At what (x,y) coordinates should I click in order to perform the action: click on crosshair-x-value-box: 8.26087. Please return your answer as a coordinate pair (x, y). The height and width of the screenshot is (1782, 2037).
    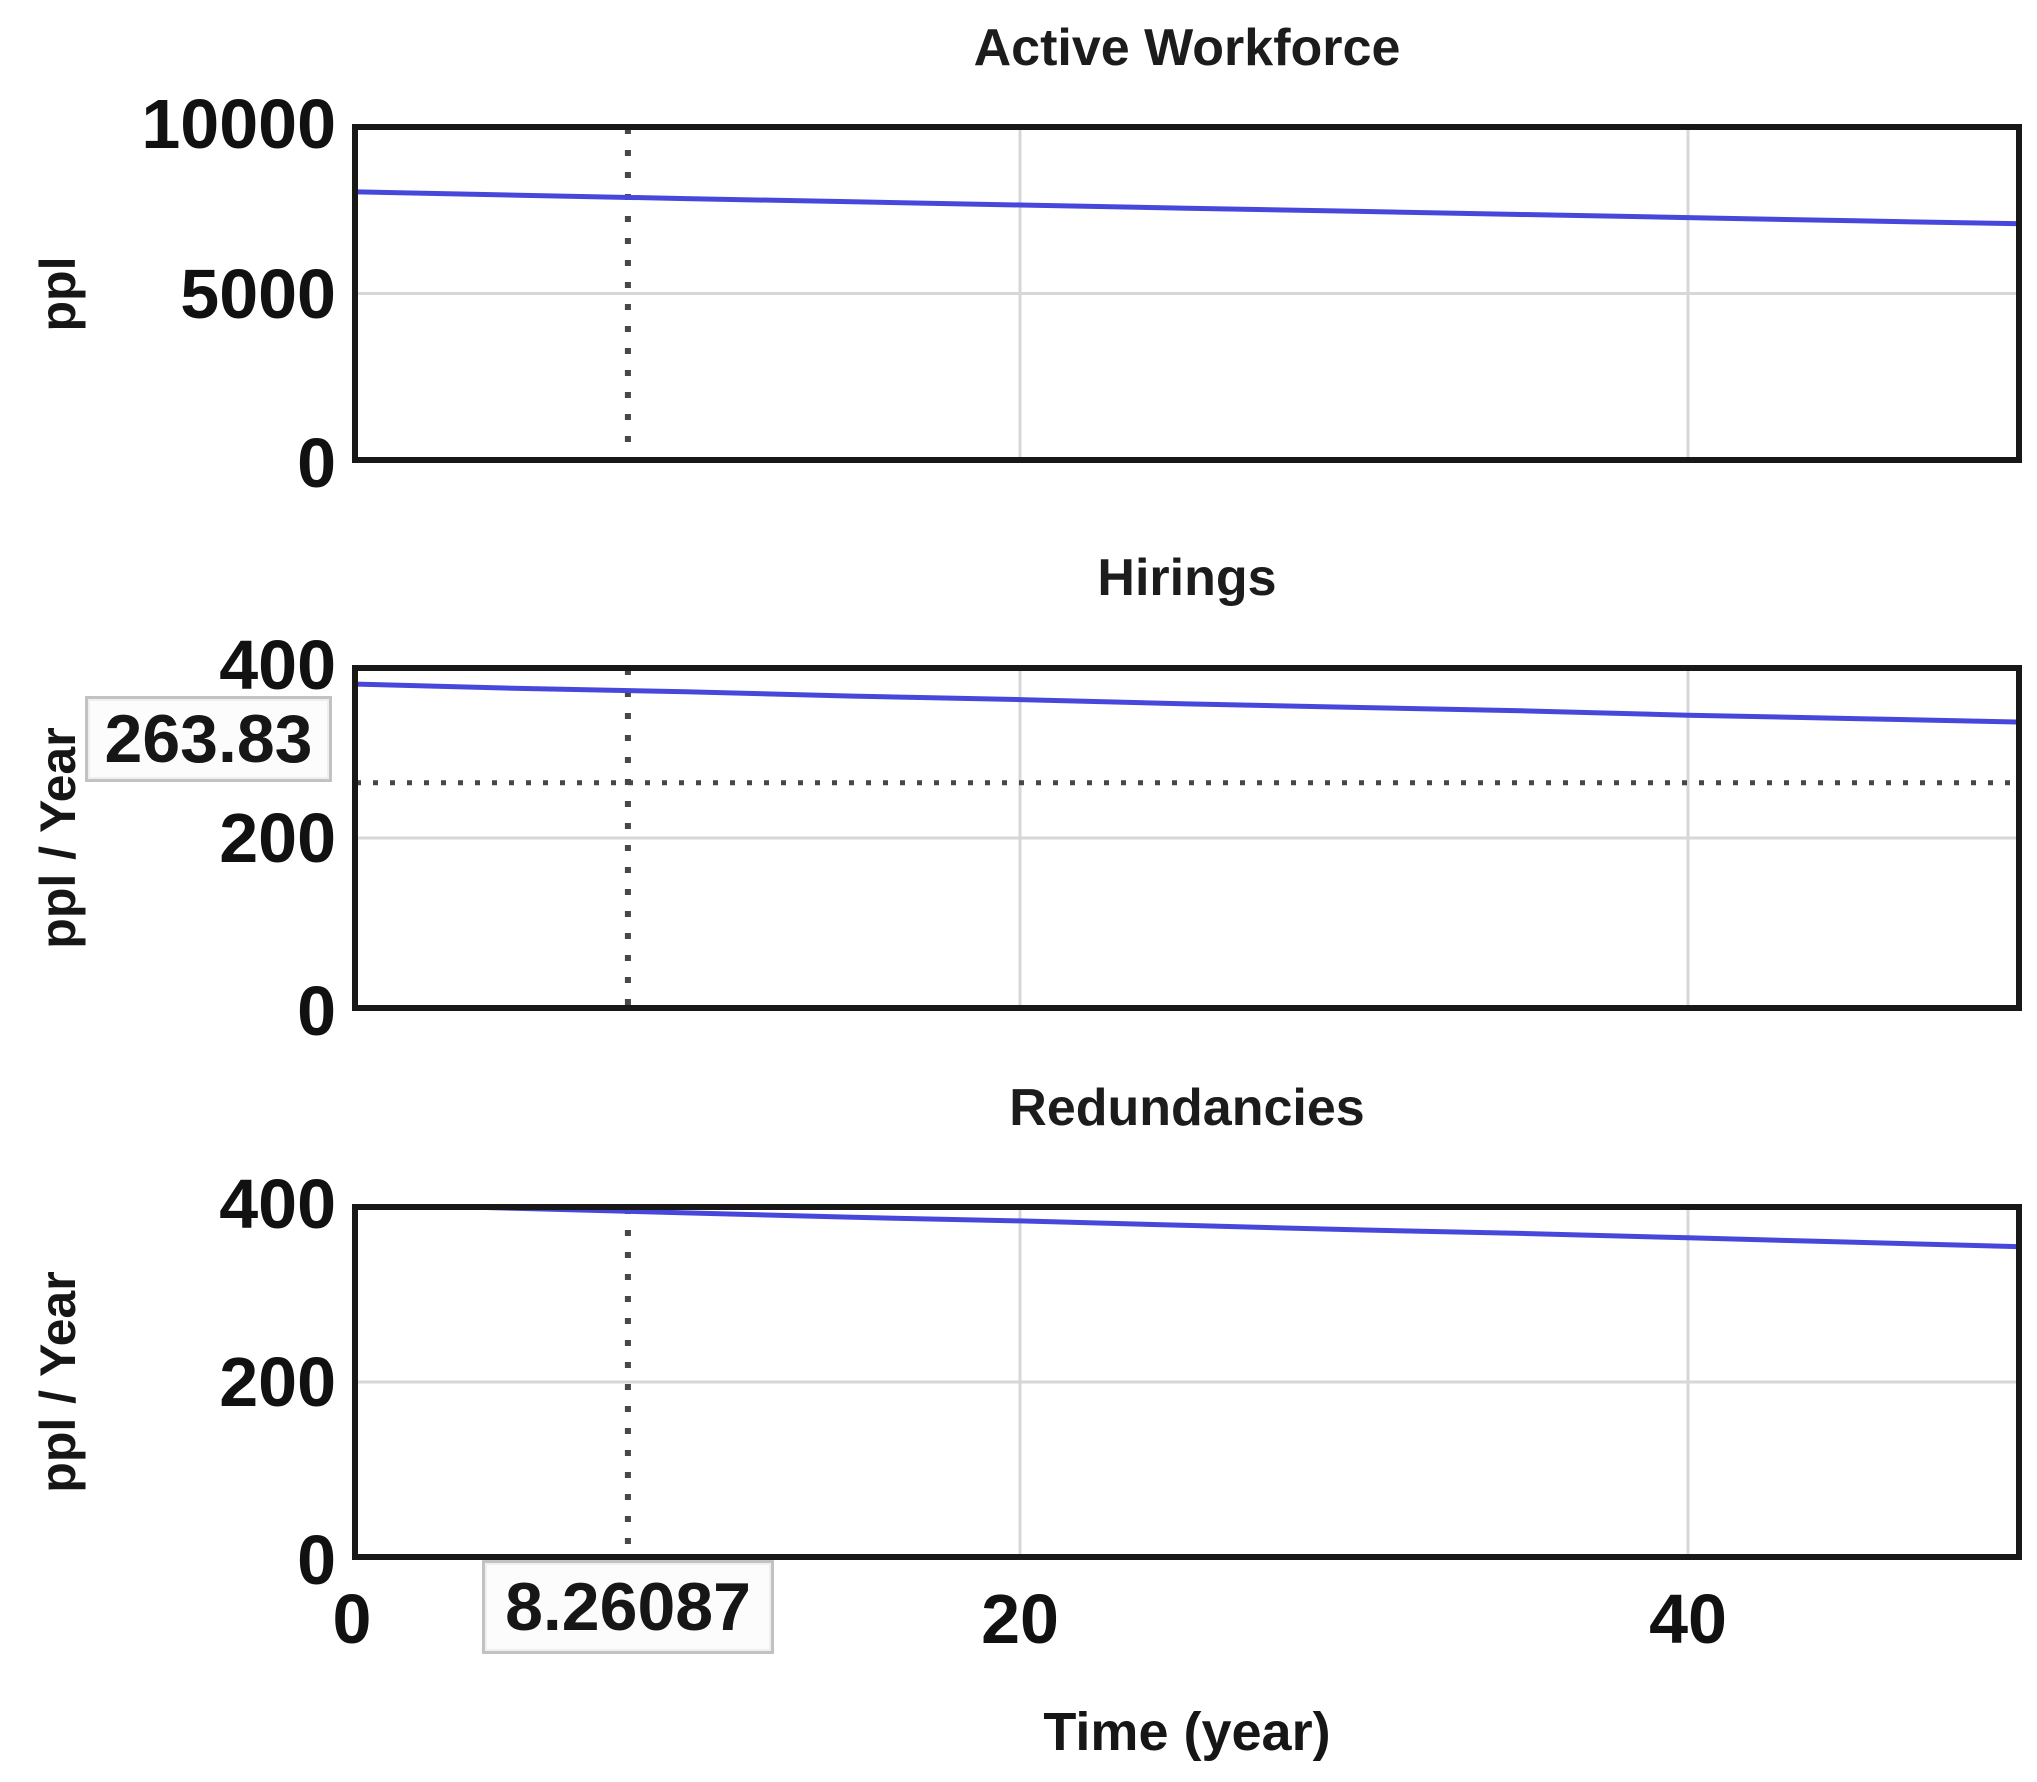
    Looking at the image, I should click on (628, 1607).